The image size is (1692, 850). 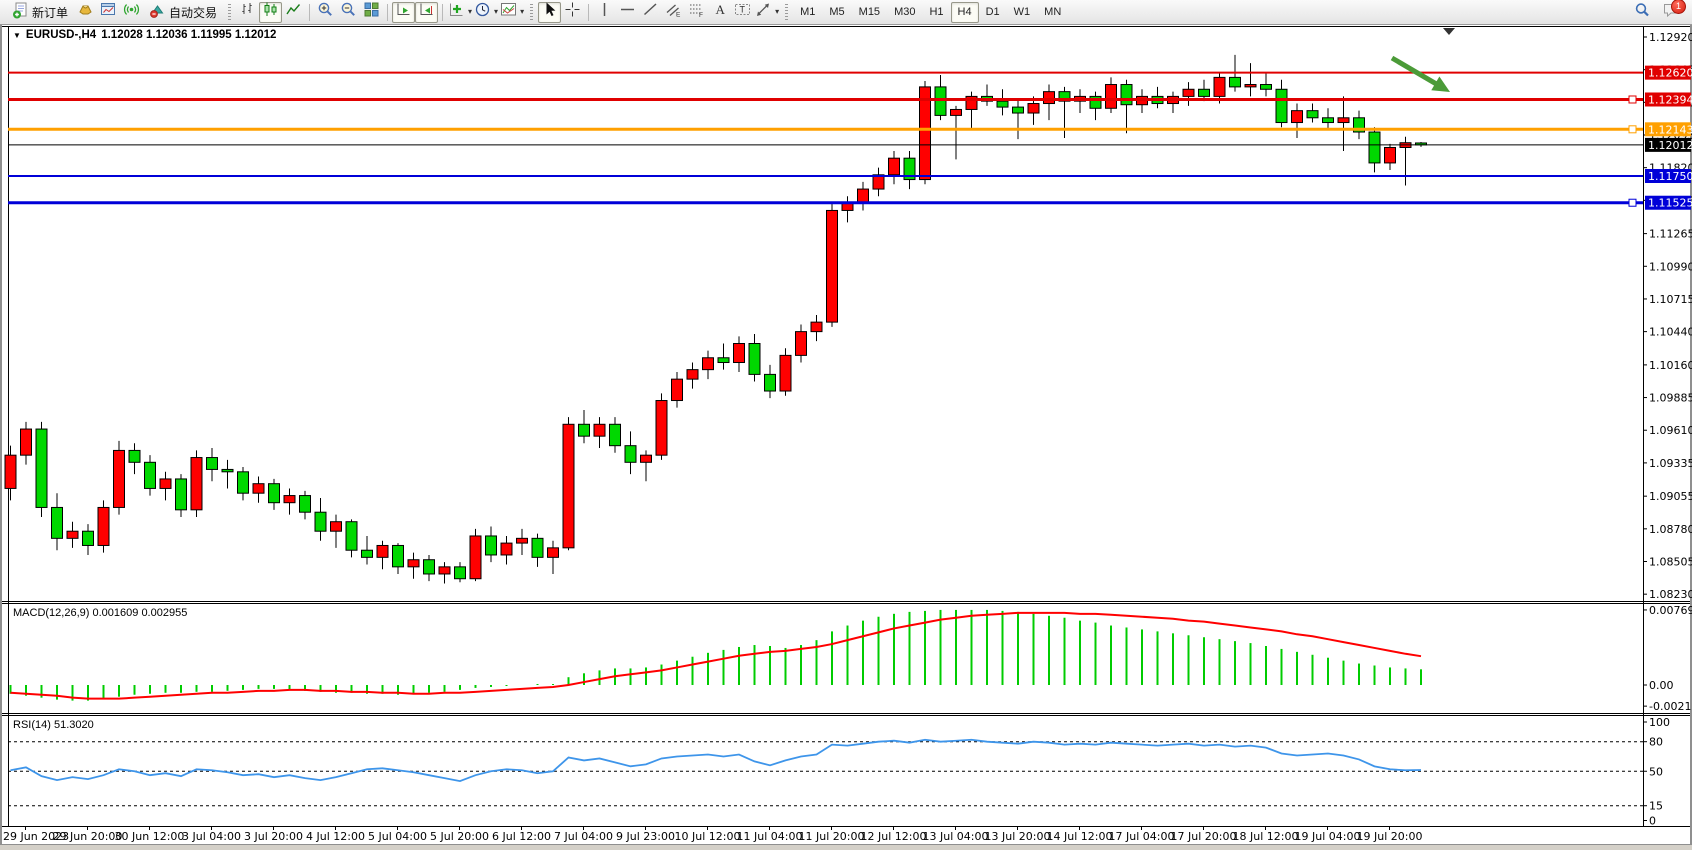 I want to click on macd-signal-line, so click(x=716, y=655).